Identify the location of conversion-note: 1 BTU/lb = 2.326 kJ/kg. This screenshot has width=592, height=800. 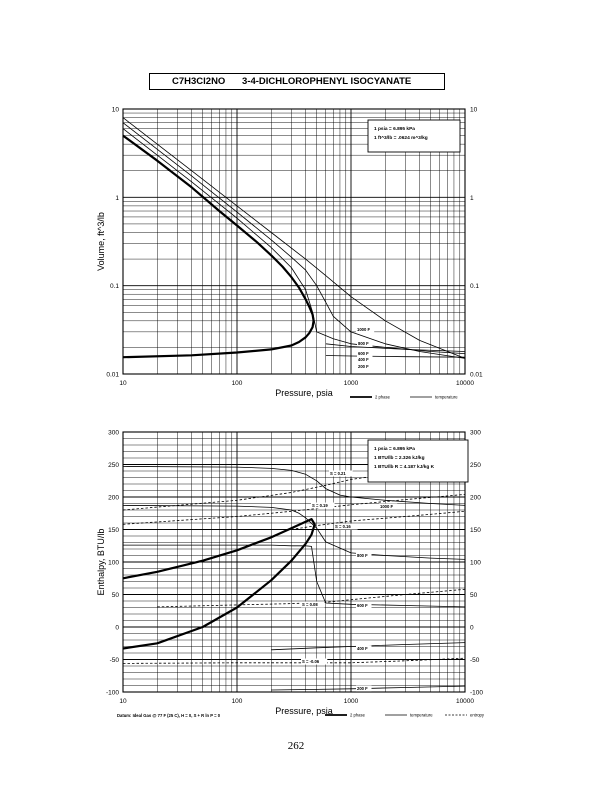
(399, 458).